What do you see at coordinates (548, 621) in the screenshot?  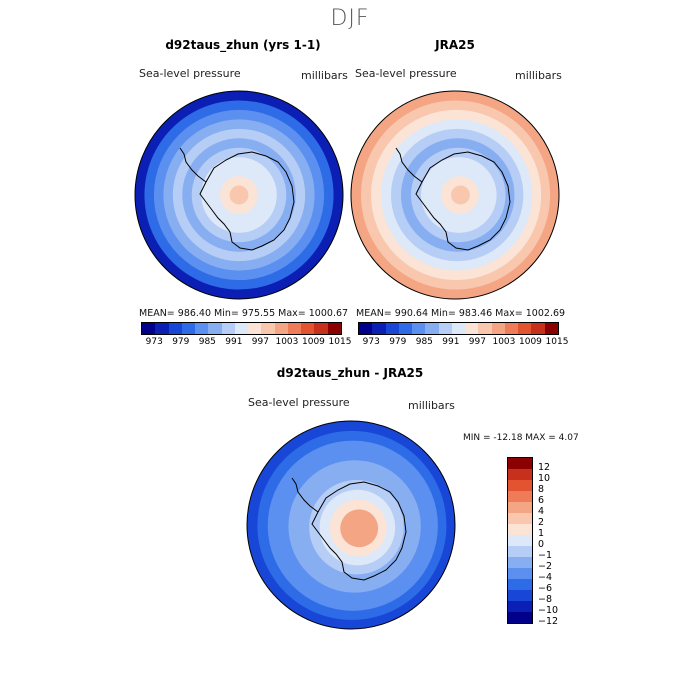 I see `colorbar-tick-label: −12` at bounding box center [548, 621].